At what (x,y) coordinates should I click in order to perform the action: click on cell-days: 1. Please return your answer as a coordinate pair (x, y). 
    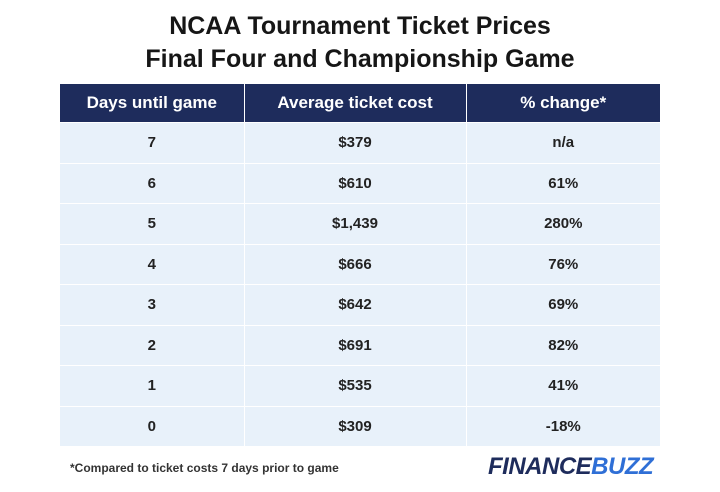
    Looking at the image, I should click on (152, 385).